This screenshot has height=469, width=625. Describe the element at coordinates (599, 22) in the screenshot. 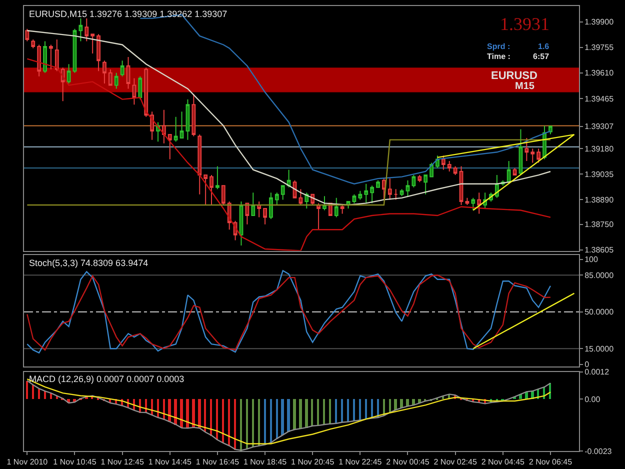

I see `y-tick-label: 1.39900` at that location.